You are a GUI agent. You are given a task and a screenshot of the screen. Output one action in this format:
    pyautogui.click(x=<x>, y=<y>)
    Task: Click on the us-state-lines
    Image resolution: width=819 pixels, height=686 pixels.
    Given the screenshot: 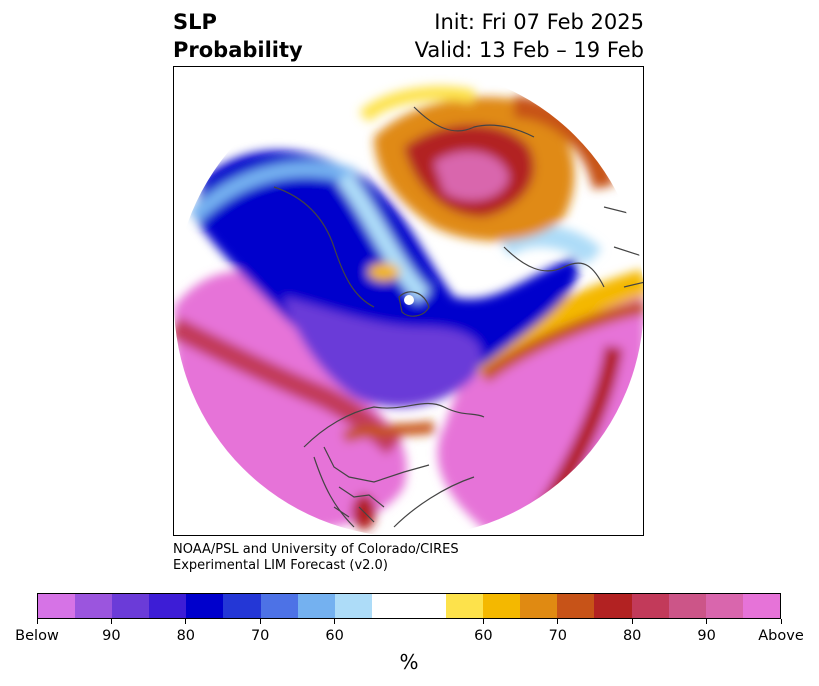 What is the action you would take?
    pyautogui.click(x=359, y=504)
    